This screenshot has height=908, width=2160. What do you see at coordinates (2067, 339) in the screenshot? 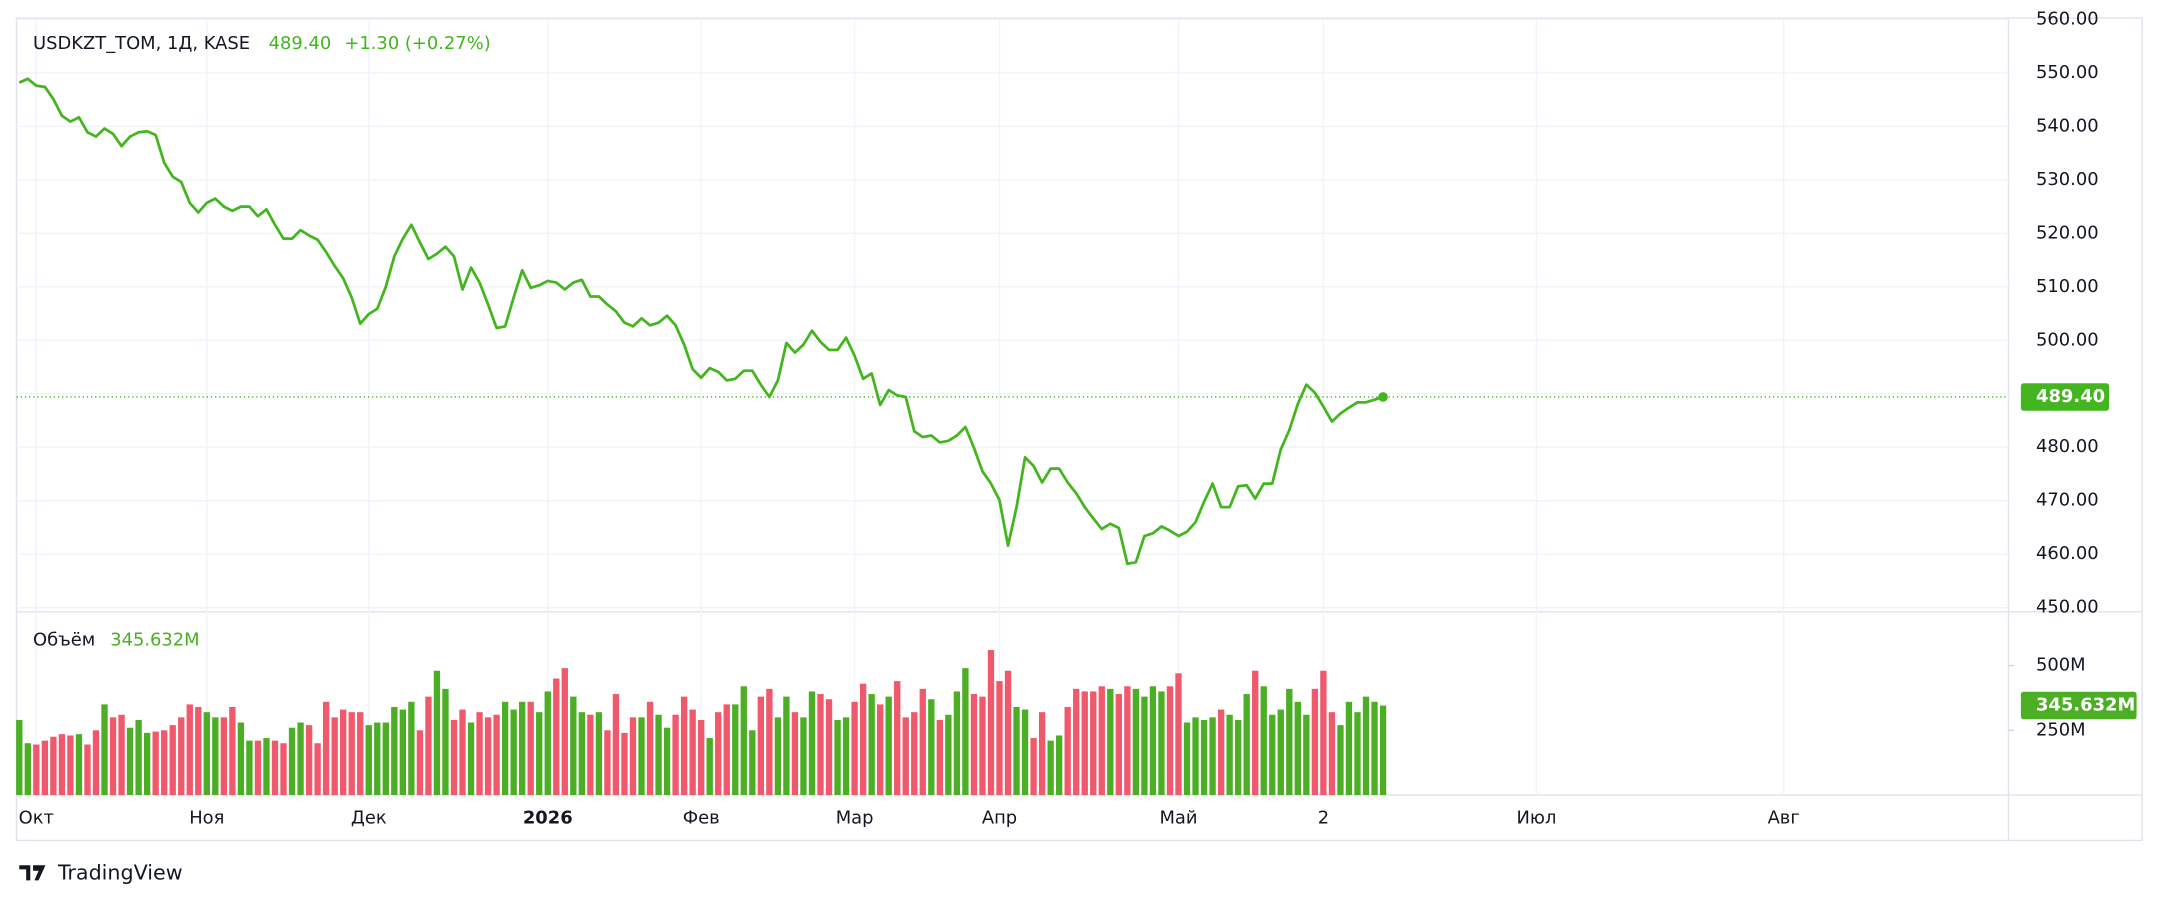
I see `y-tick-label: 500.00` at bounding box center [2067, 339].